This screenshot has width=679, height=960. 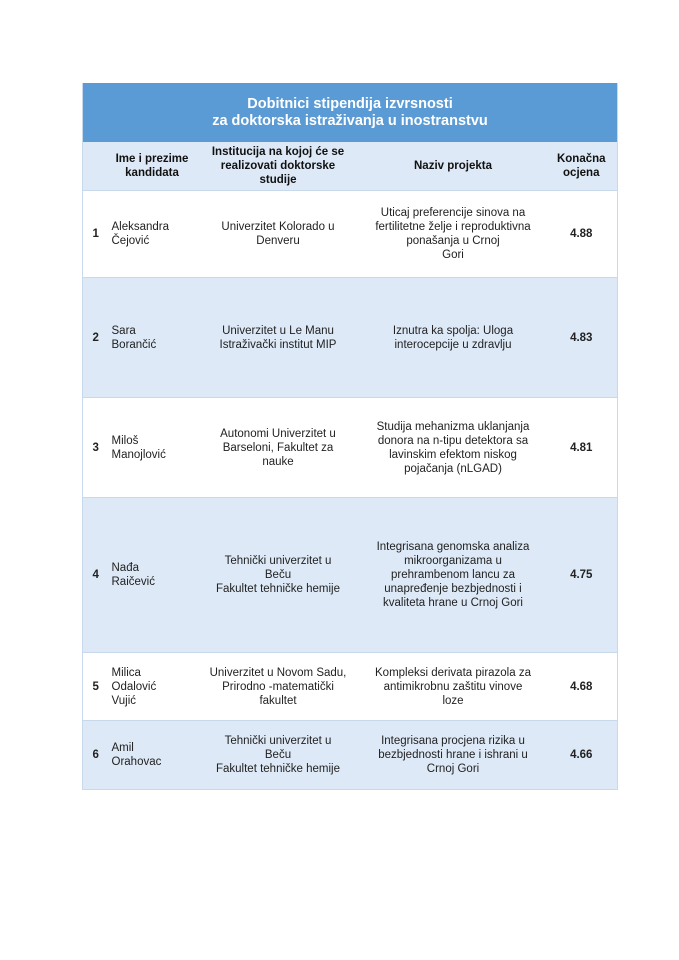 I want to click on final-score: 4.75, so click(x=581, y=575).